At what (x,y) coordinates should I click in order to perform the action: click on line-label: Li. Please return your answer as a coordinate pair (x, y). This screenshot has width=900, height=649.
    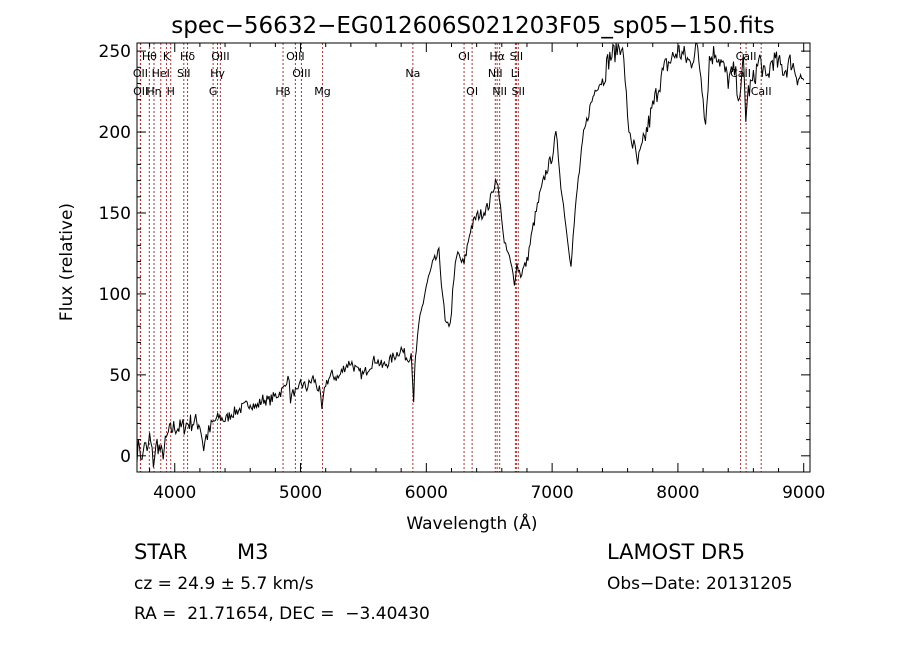
    Looking at the image, I should click on (515, 73).